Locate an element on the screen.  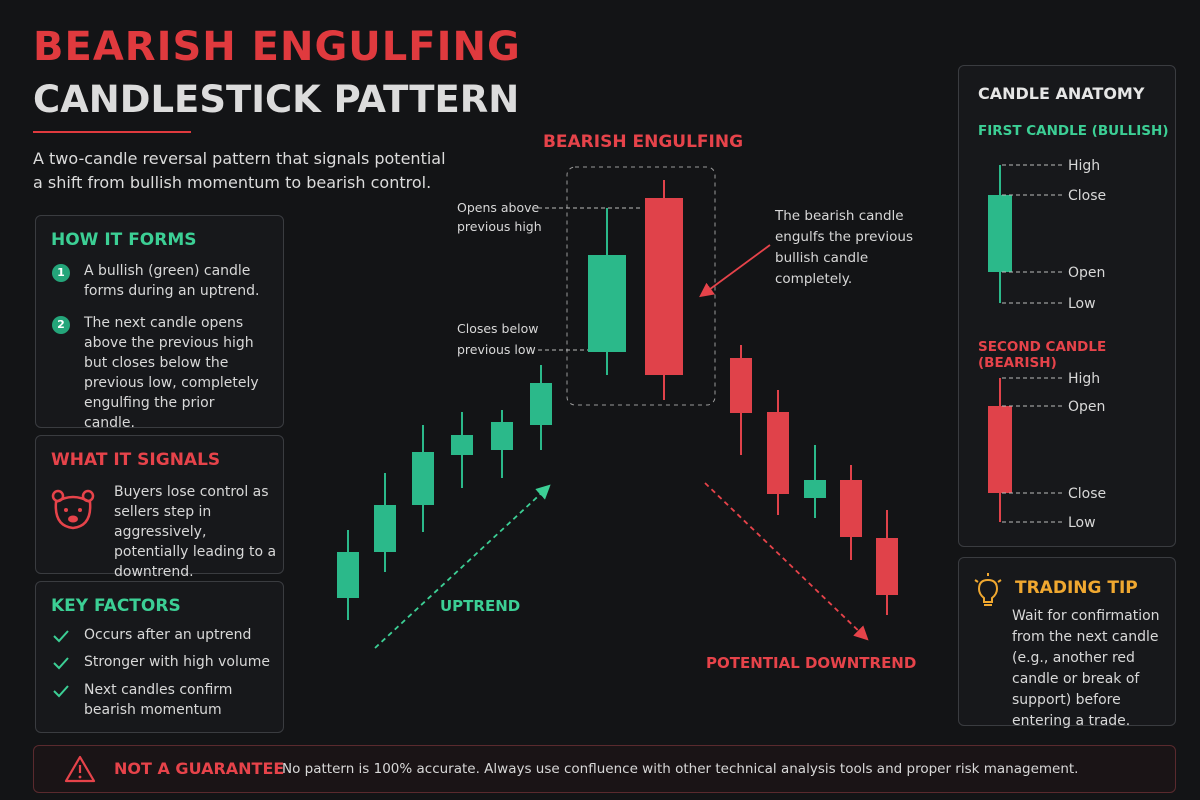
annotation: previous low is located at coordinates (496, 349).